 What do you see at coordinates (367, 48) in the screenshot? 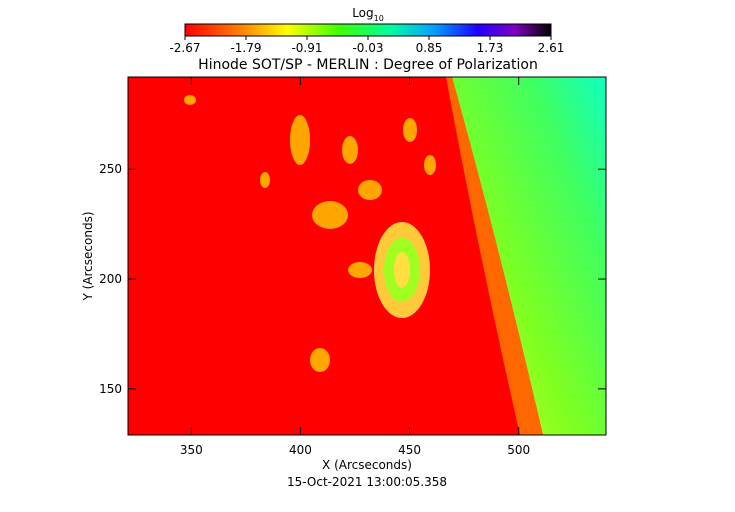
I see `colorbar-tick-label: -0.03` at bounding box center [367, 48].